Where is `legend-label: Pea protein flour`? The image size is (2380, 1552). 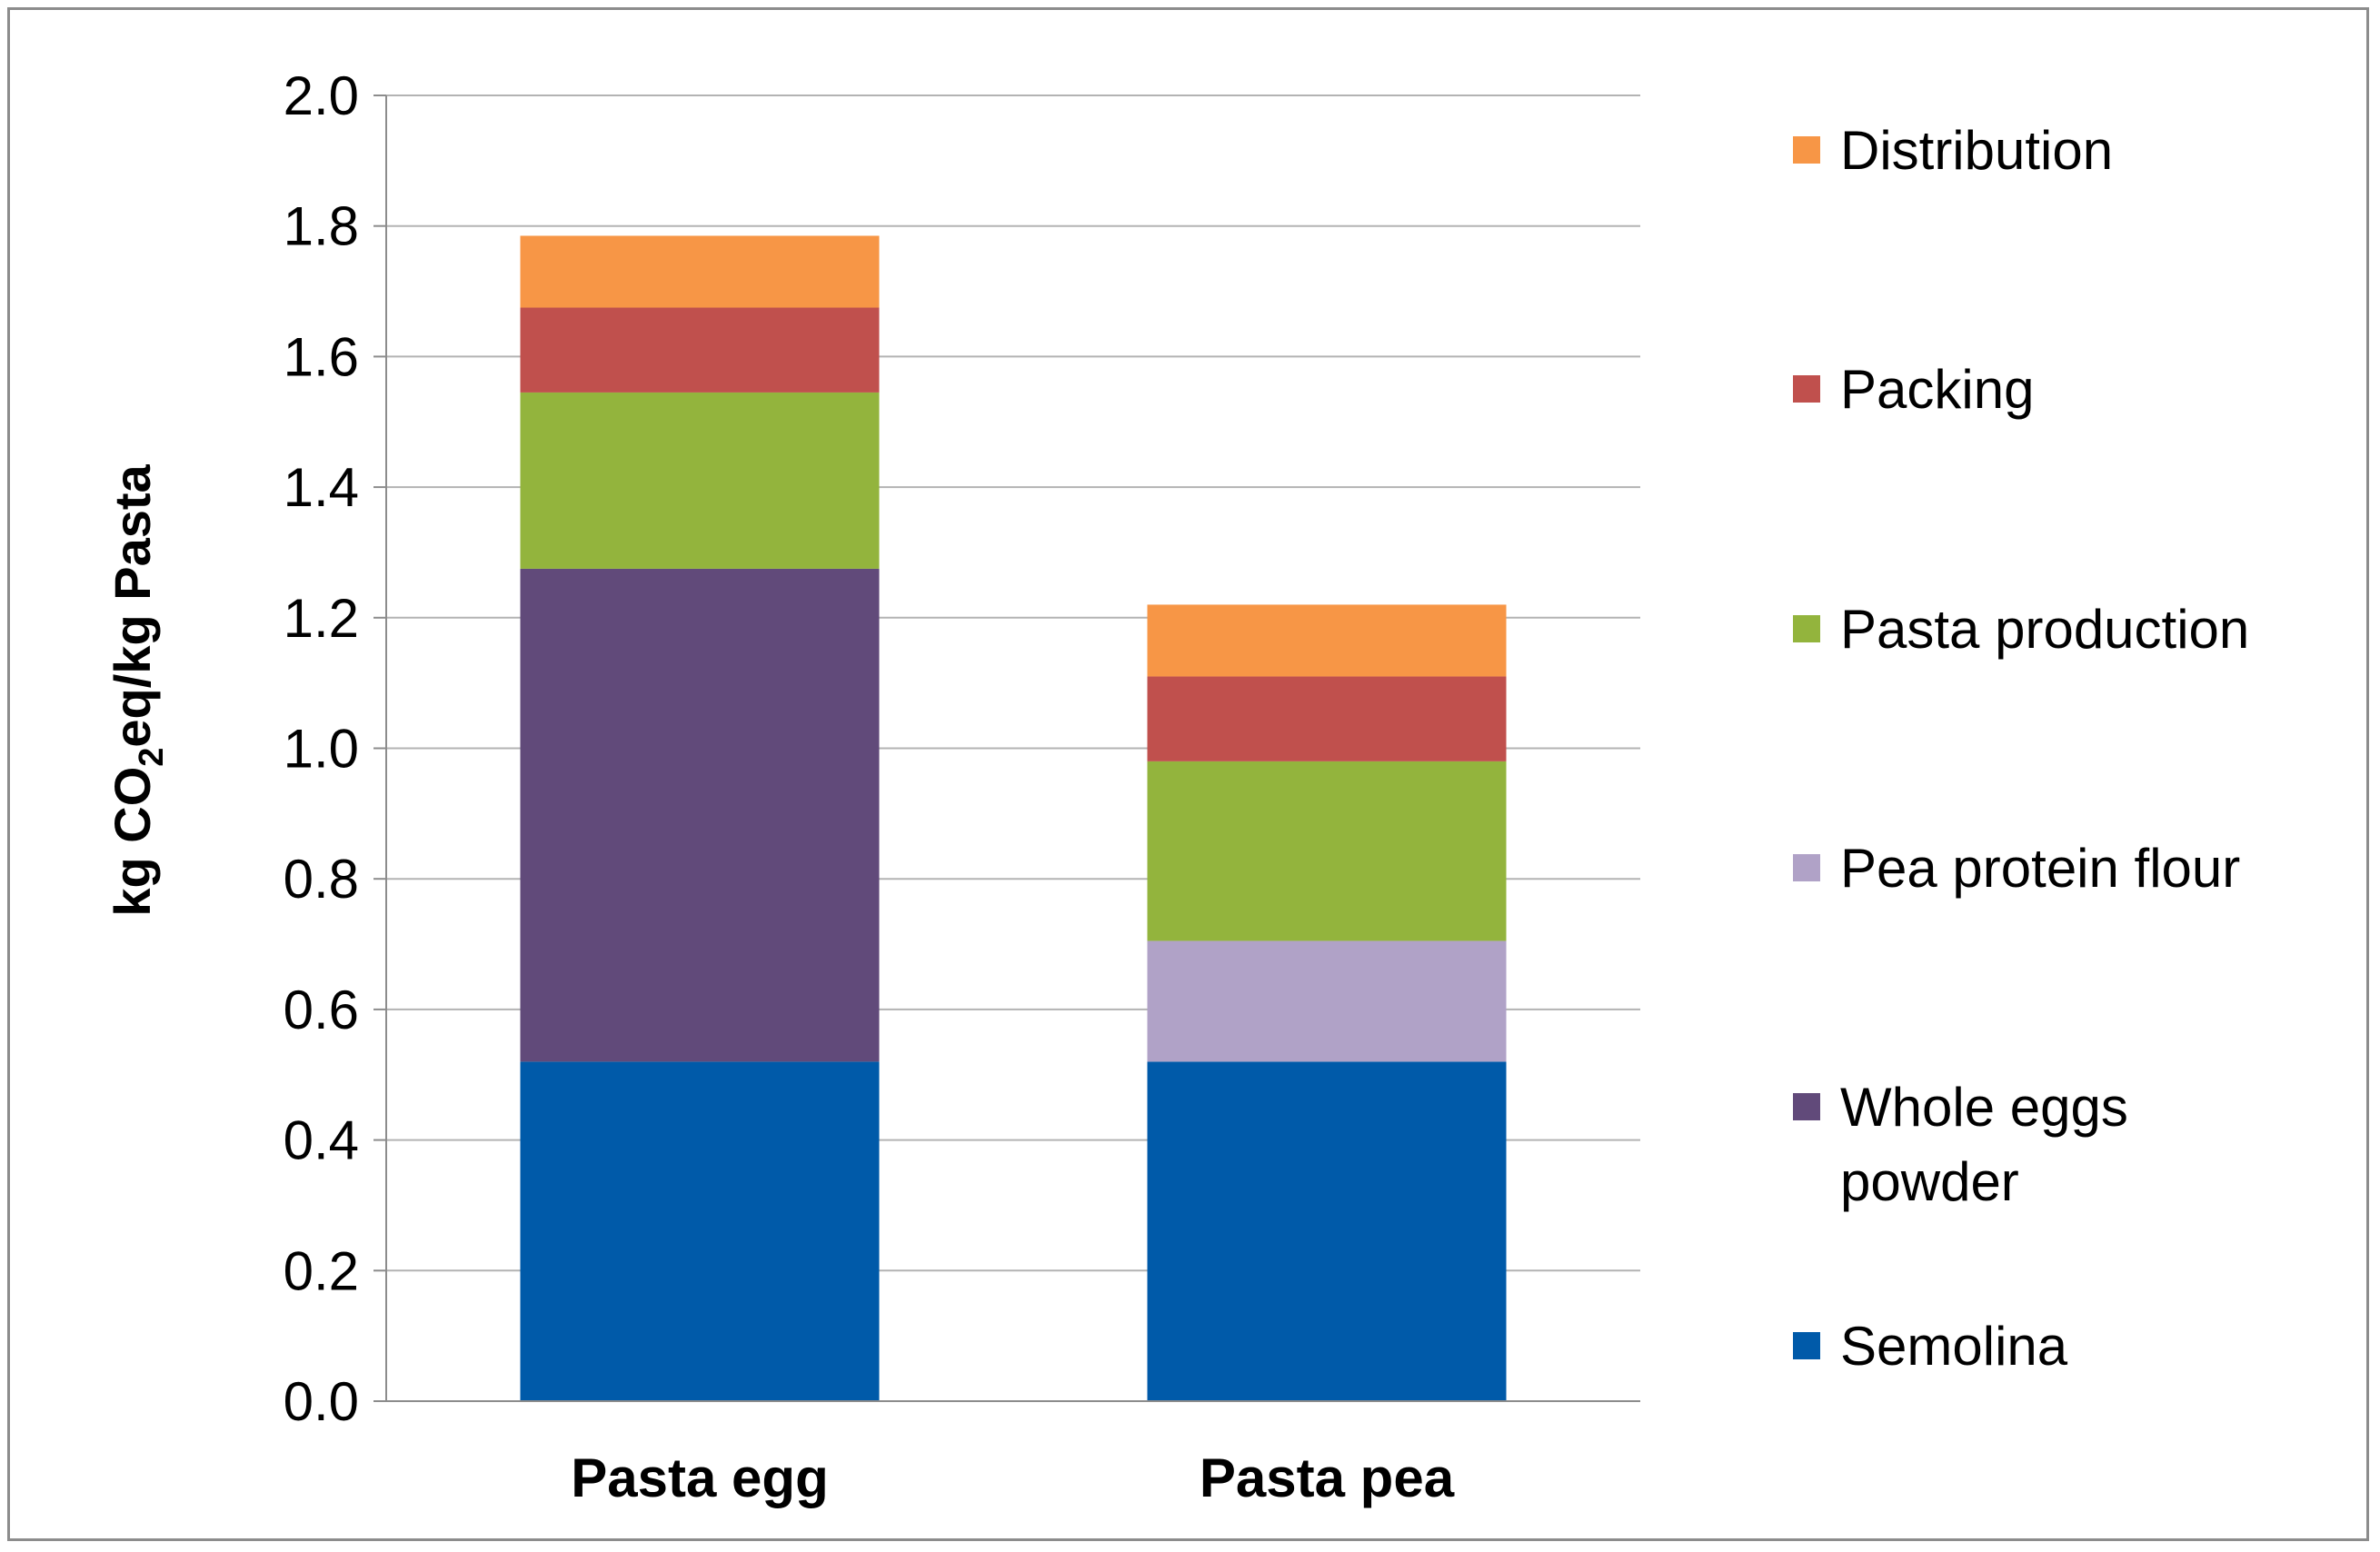 legend-label: Pea protein flour is located at coordinates (2040, 868).